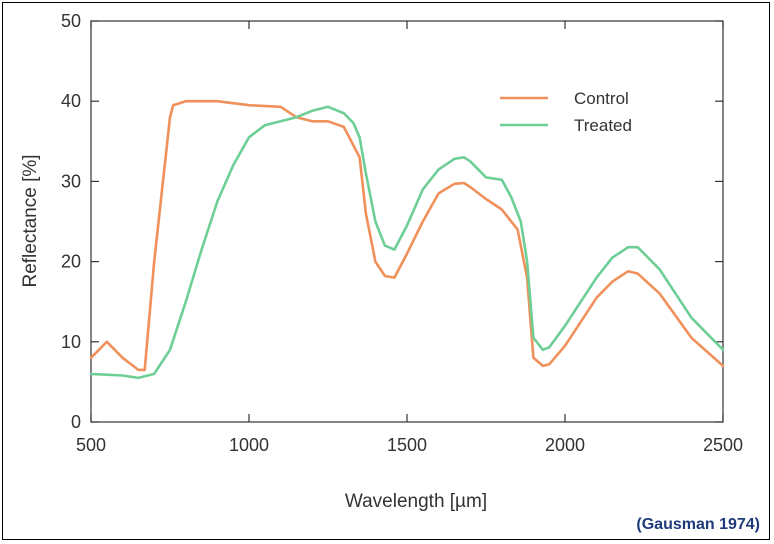 The width and height of the screenshot is (774, 544). Describe the element at coordinates (71, 262) in the screenshot. I see `y-tick-label-20: 20` at that location.